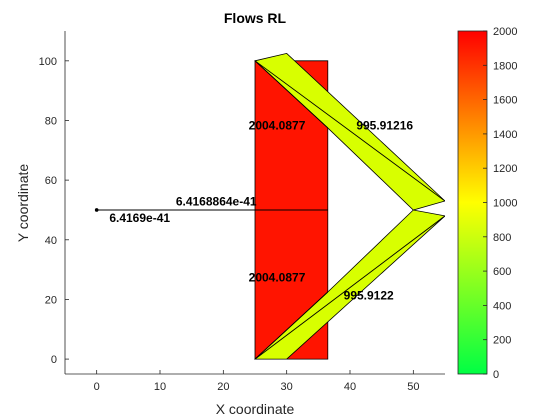 This screenshot has height=420, width=560. I want to click on x-tick-label: 40, so click(350, 387).